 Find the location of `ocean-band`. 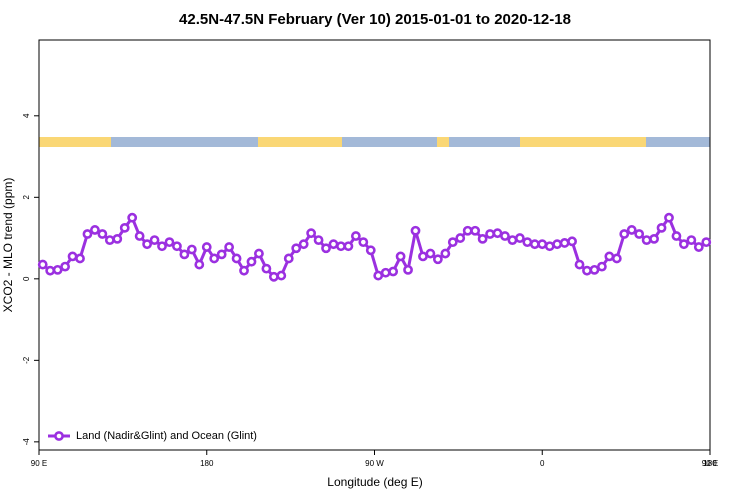

ocean-band is located at coordinates (374, 142).